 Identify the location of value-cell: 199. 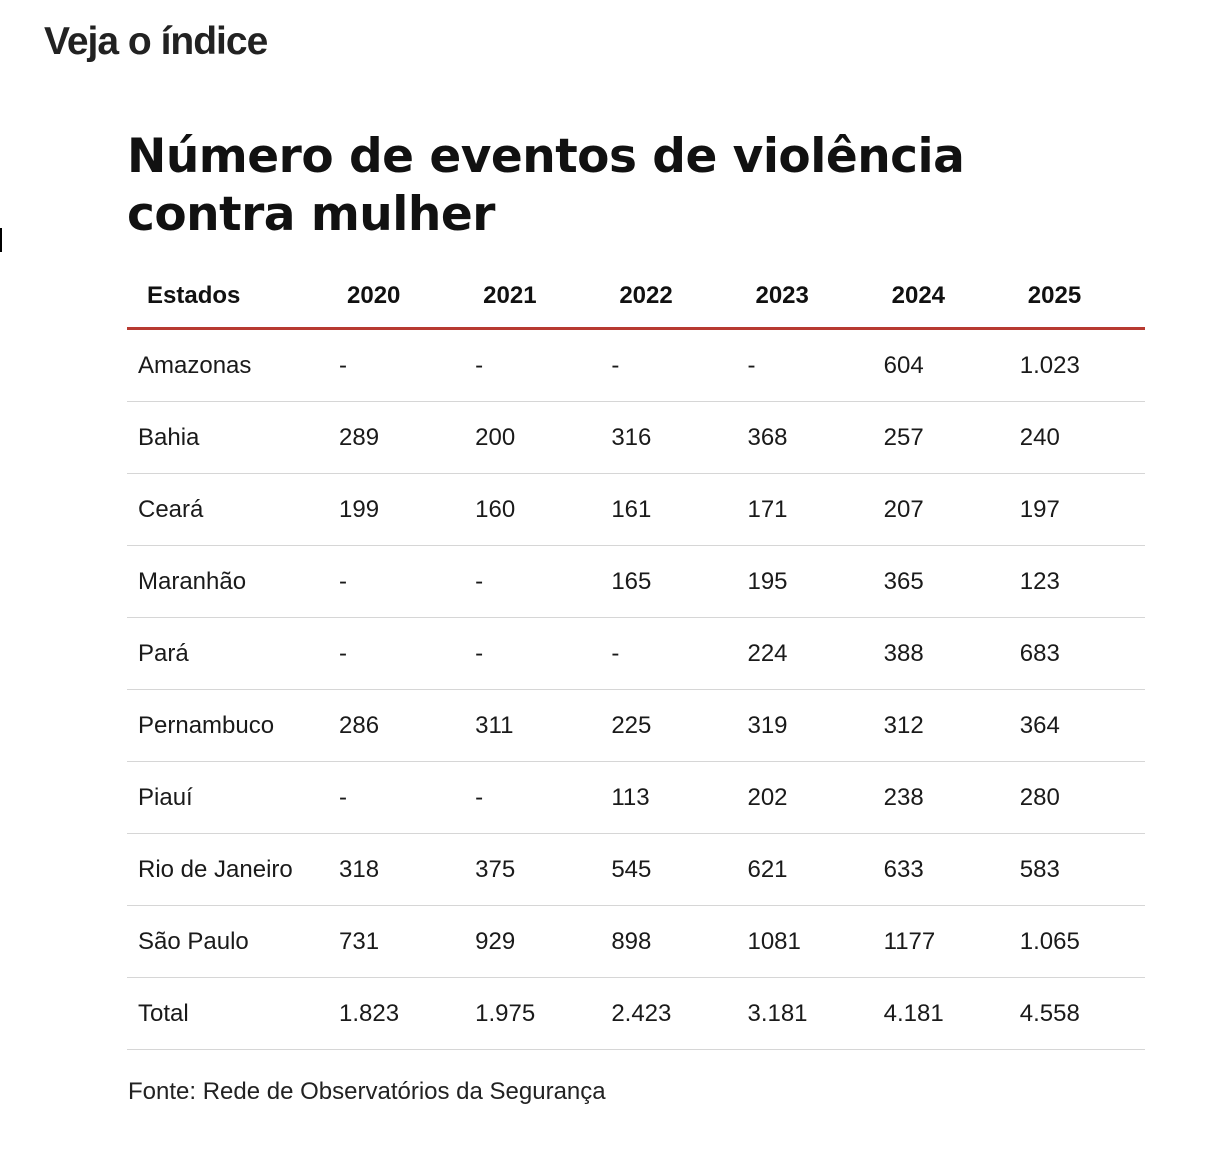
(396, 509).